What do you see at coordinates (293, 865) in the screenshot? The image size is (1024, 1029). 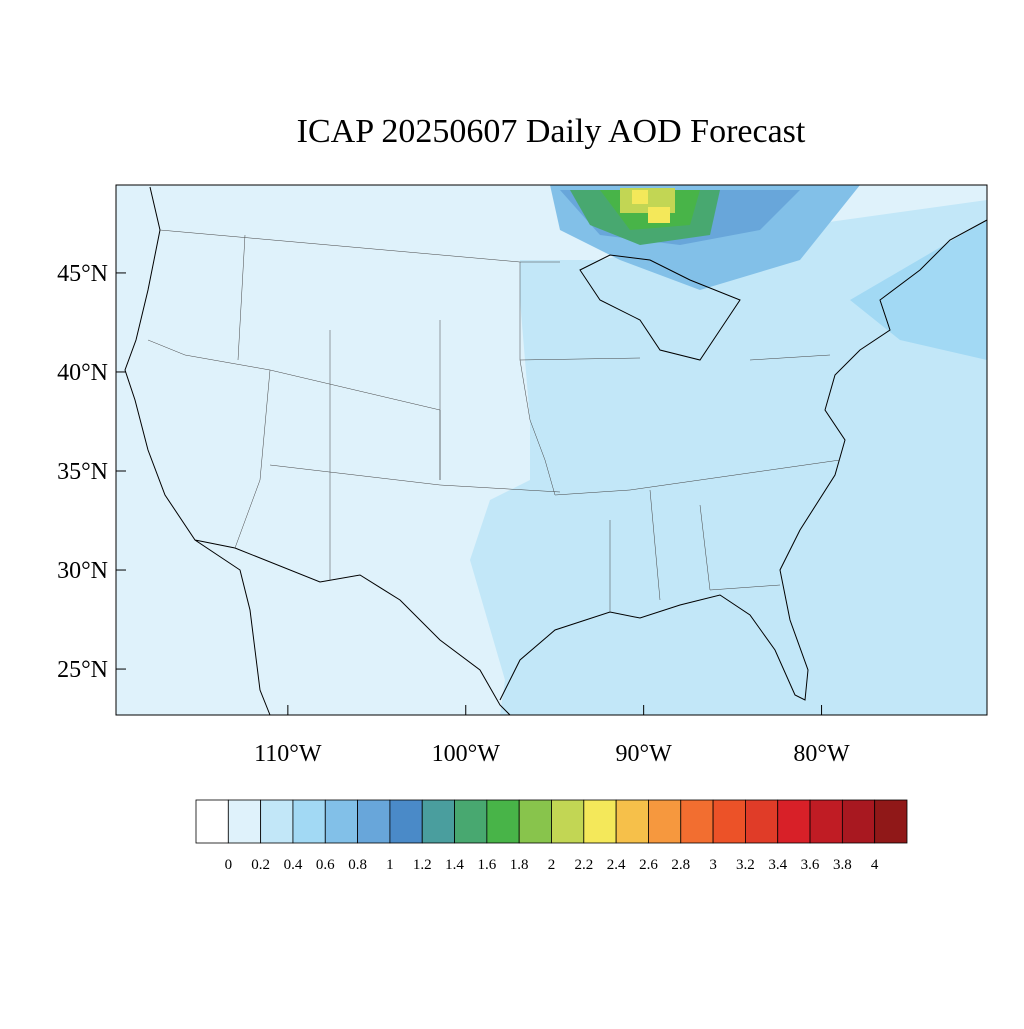 I see `colorbar-label: 0.4` at bounding box center [293, 865].